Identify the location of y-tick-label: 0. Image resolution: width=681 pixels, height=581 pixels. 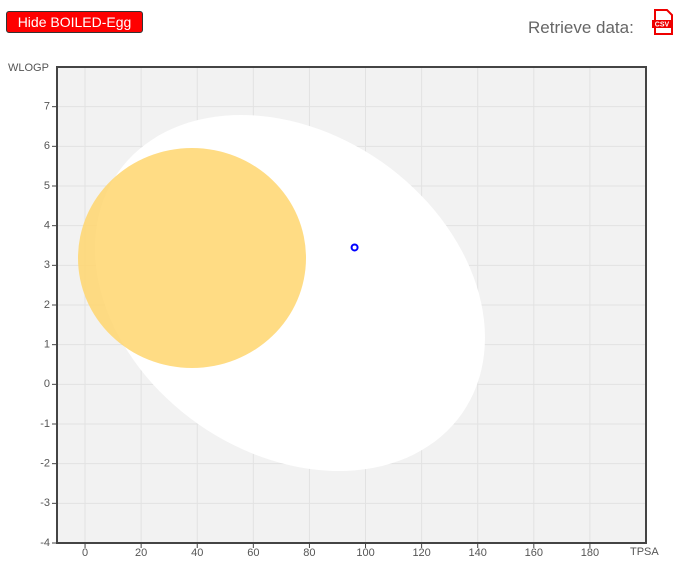
(47, 384).